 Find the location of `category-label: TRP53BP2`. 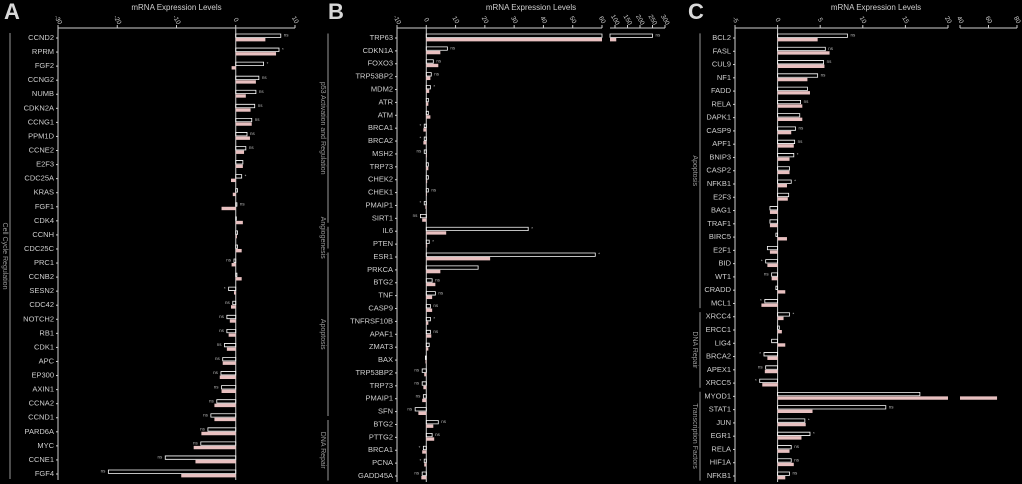

category-label: TRP53BP2 is located at coordinates (374, 76).